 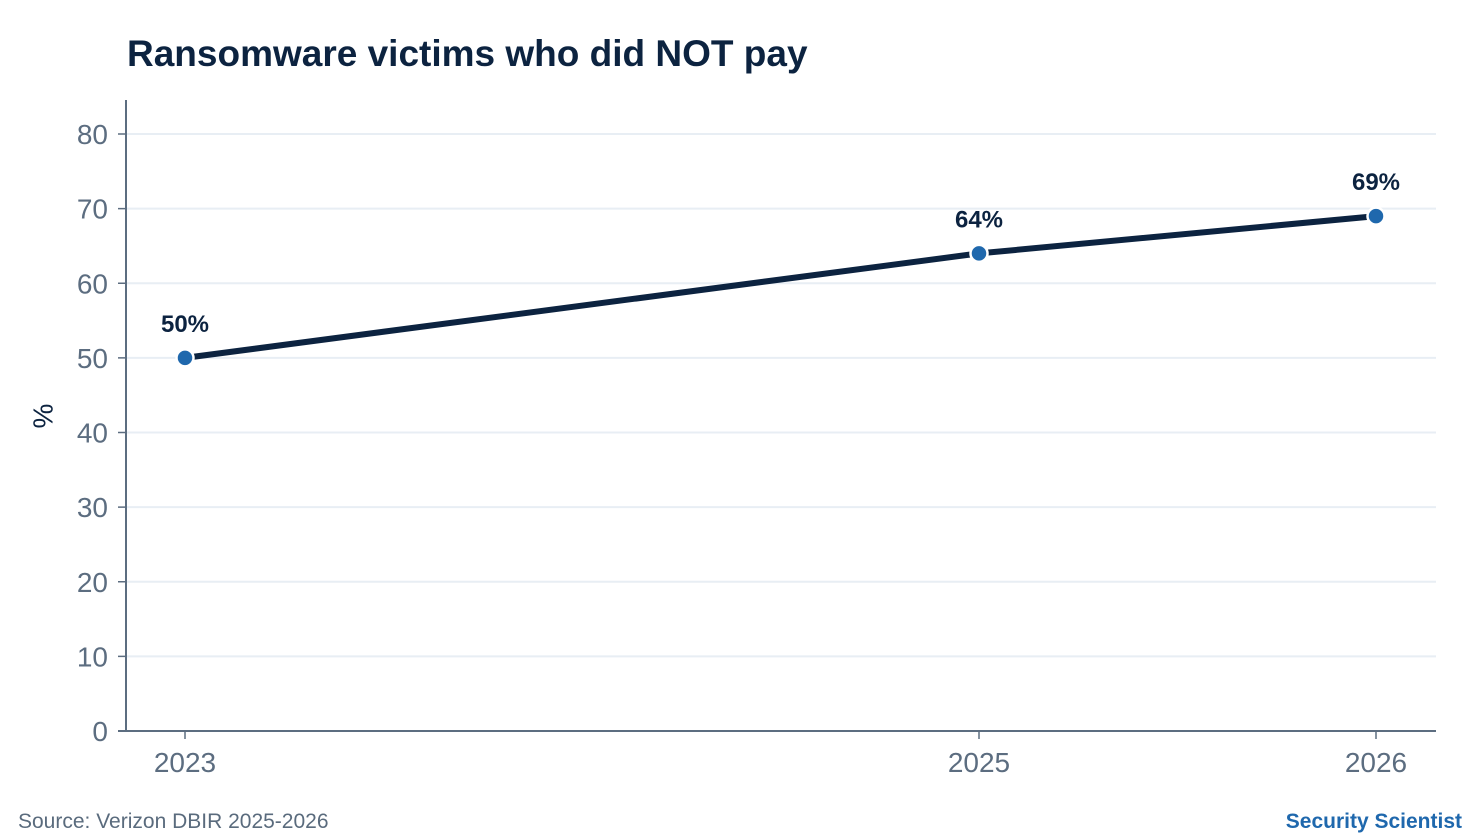 What do you see at coordinates (92, 507) in the screenshot?
I see `y-tick-label: 30` at bounding box center [92, 507].